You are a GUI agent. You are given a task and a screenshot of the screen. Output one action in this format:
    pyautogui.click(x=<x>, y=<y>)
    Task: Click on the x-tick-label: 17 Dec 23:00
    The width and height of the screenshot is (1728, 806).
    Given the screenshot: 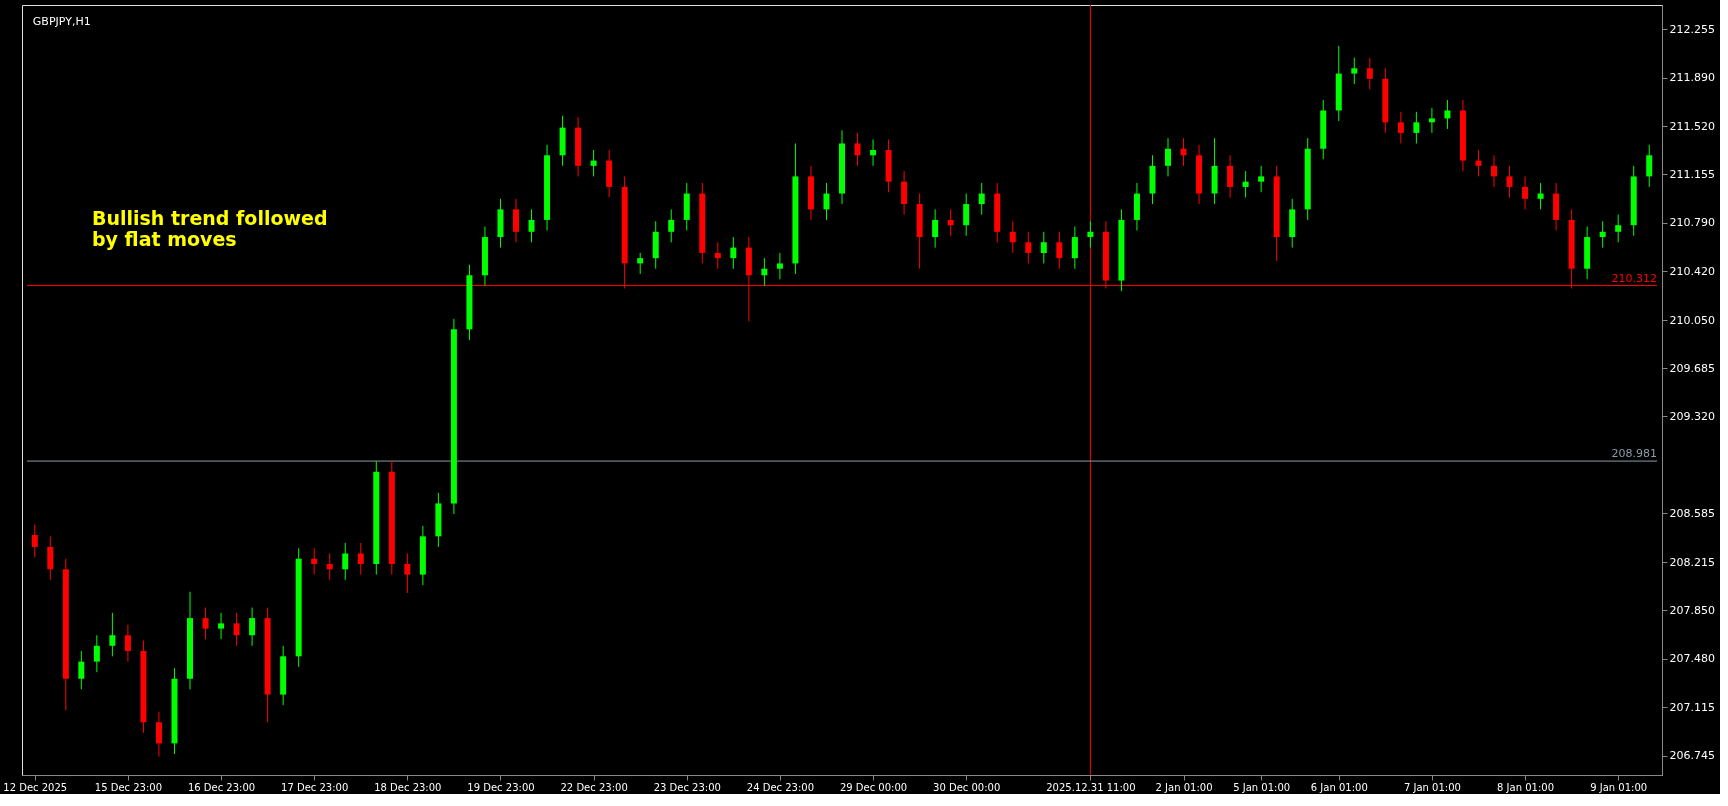 What is the action you would take?
    pyautogui.click(x=315, y=787)
    